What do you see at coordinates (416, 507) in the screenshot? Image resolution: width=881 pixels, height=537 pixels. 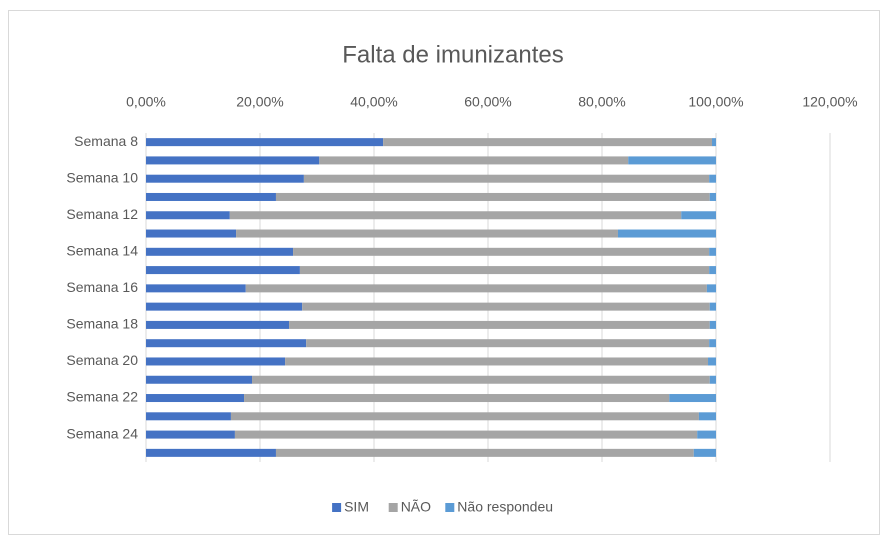 I see `legend-label: NÃO` at bounding box center [416, 507].